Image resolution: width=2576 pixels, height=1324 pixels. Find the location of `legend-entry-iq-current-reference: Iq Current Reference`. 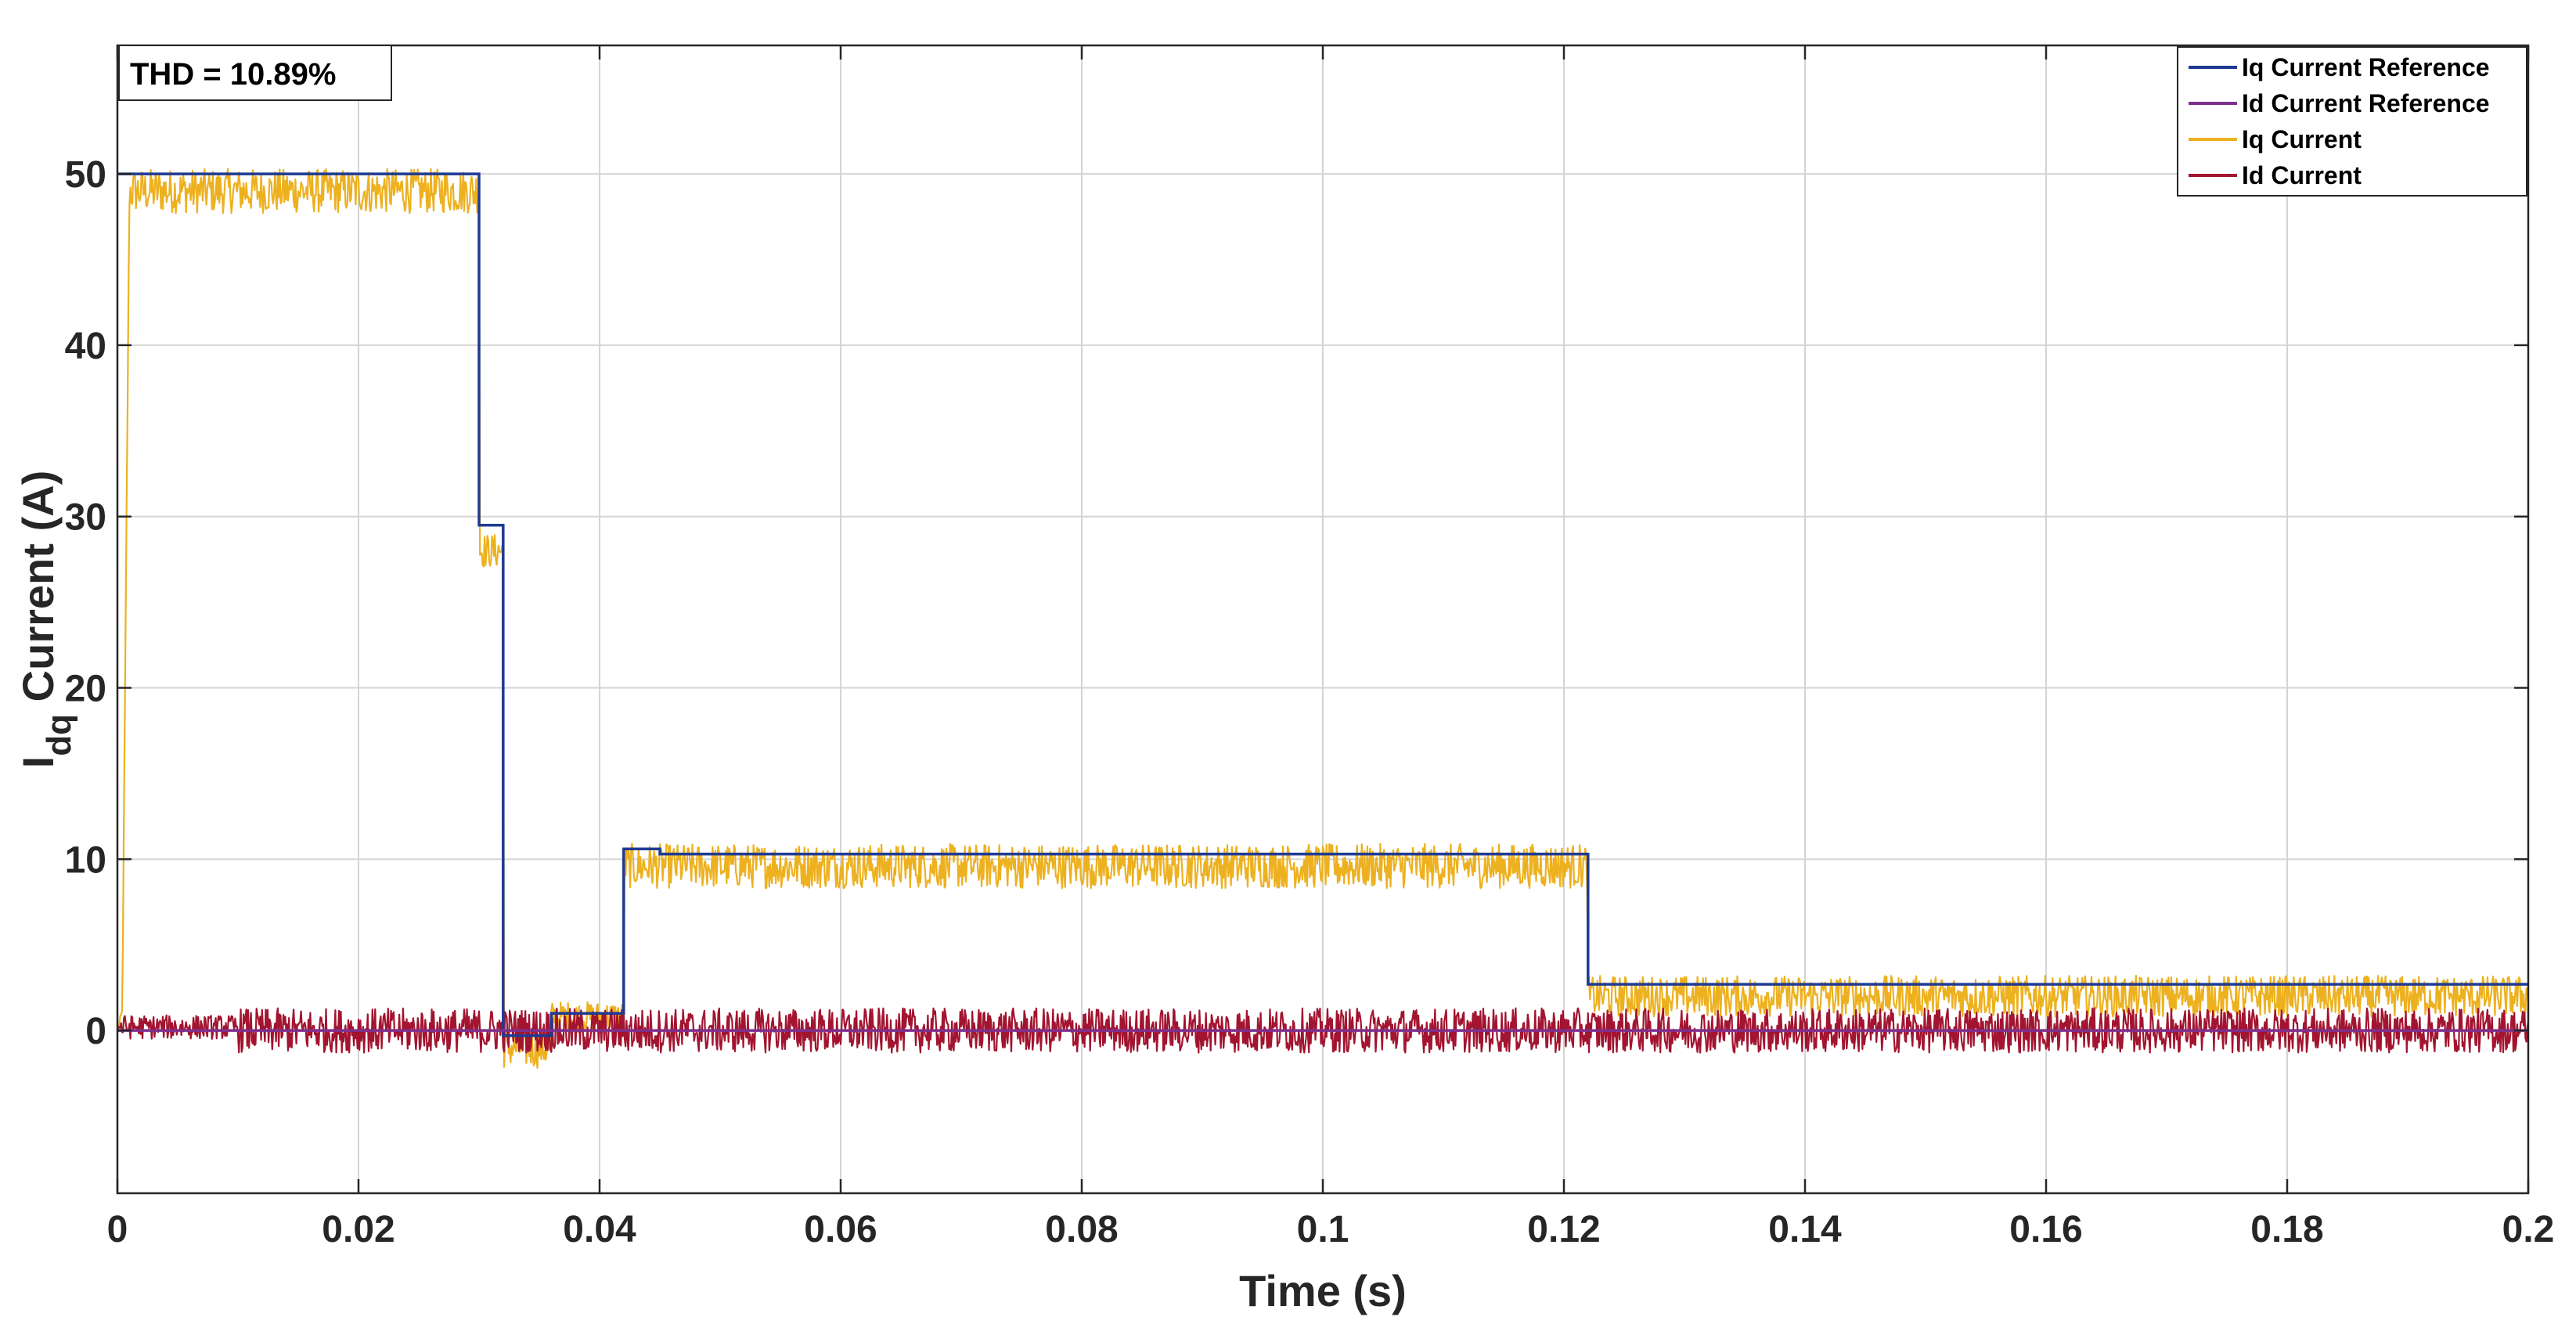

legend-entry-iq-current-reference: Iq Current Reference is located at coordinates (2339, 67).